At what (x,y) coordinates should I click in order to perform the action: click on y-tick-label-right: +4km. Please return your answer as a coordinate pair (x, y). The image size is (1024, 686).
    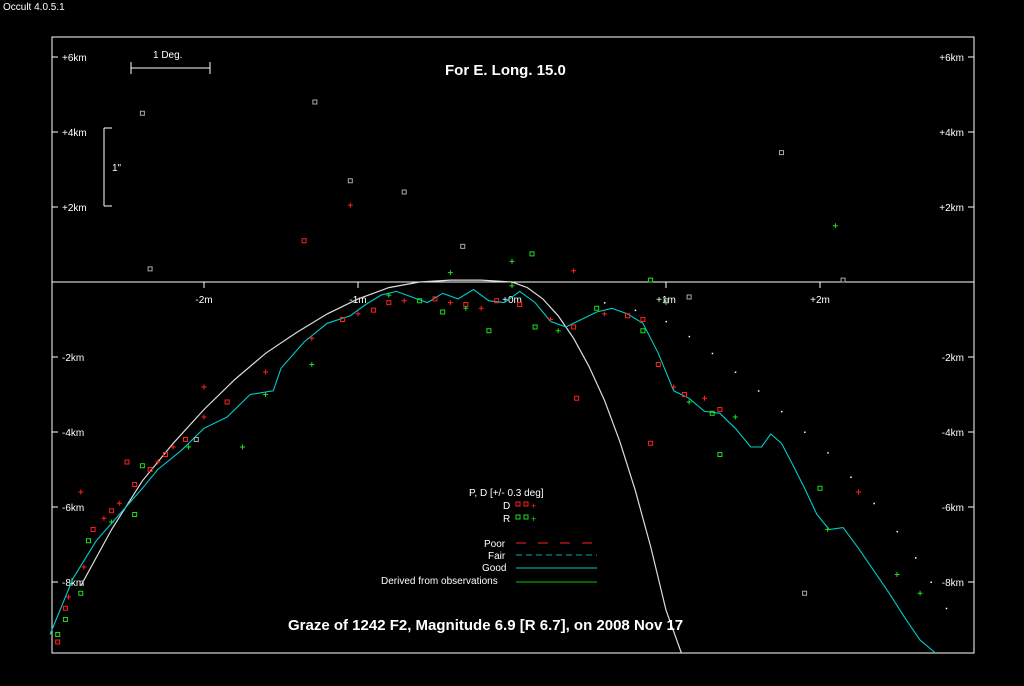
    Looking at the image, I should click on (951, 133).